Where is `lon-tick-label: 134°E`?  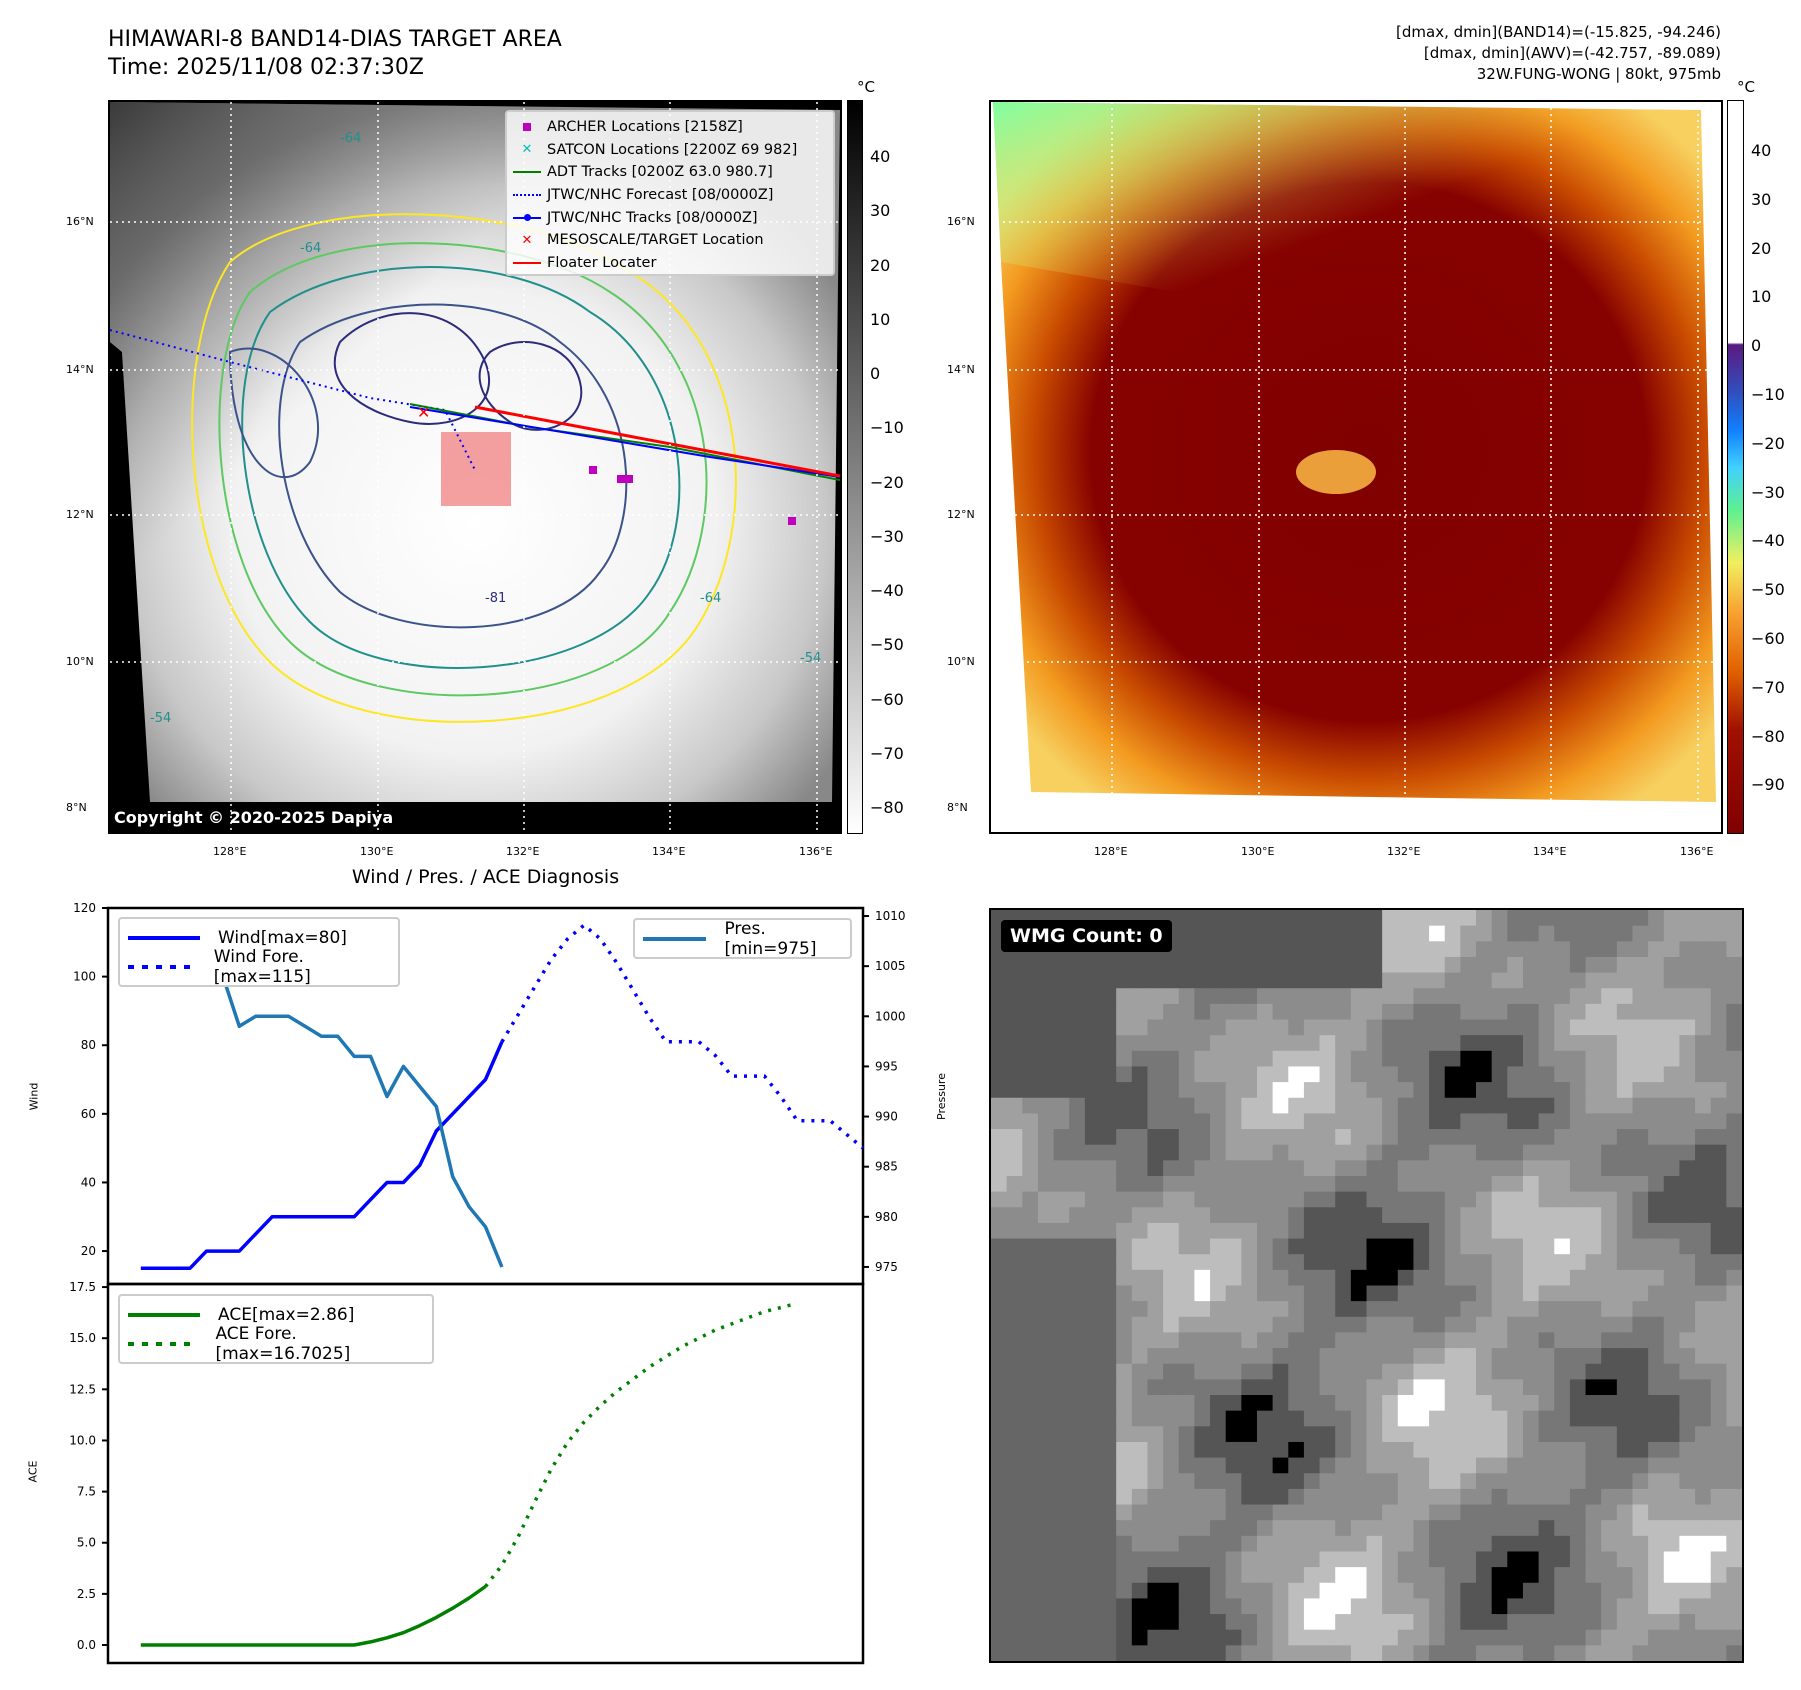 lon-tick-label: 134°E is located at coordinates (669, 851).